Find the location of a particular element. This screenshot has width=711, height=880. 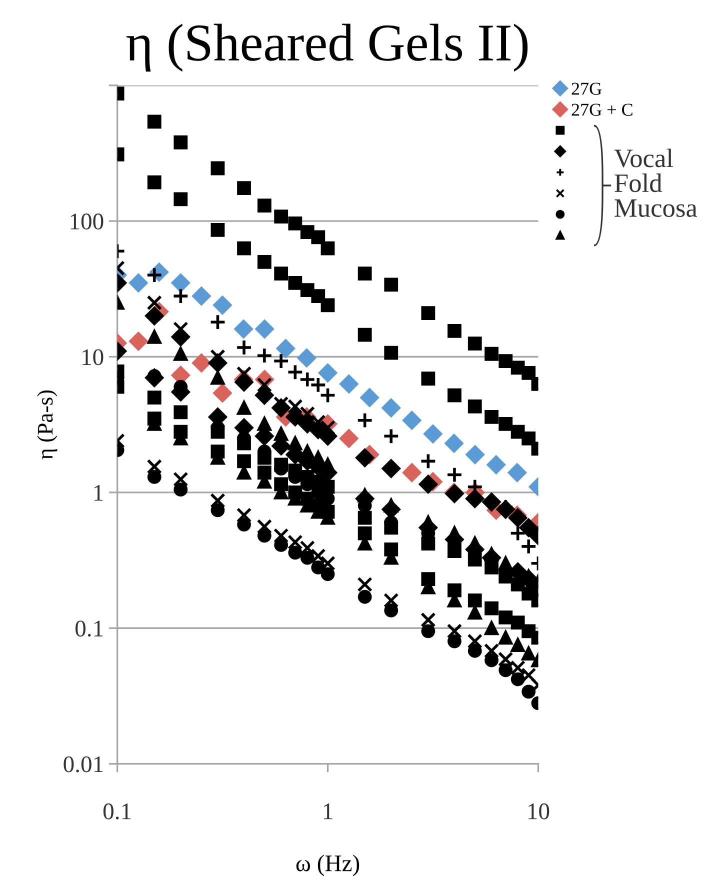

y-tick-label: 1 is located at coordinates (98, 493).